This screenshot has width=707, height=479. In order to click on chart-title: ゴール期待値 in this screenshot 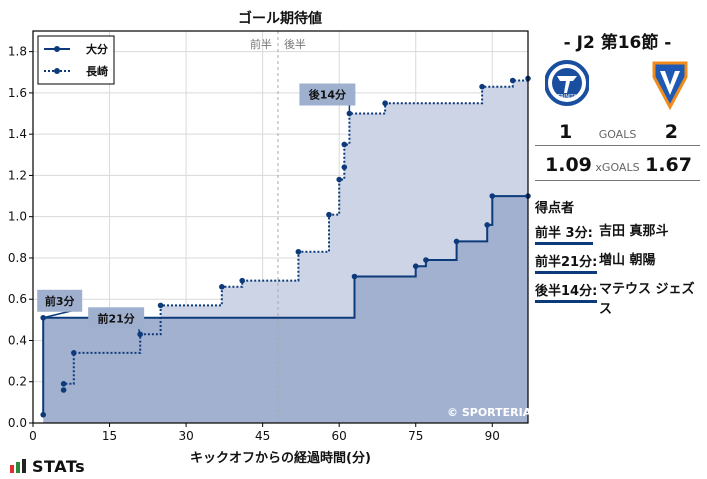, I will do `click(280, 19)`.